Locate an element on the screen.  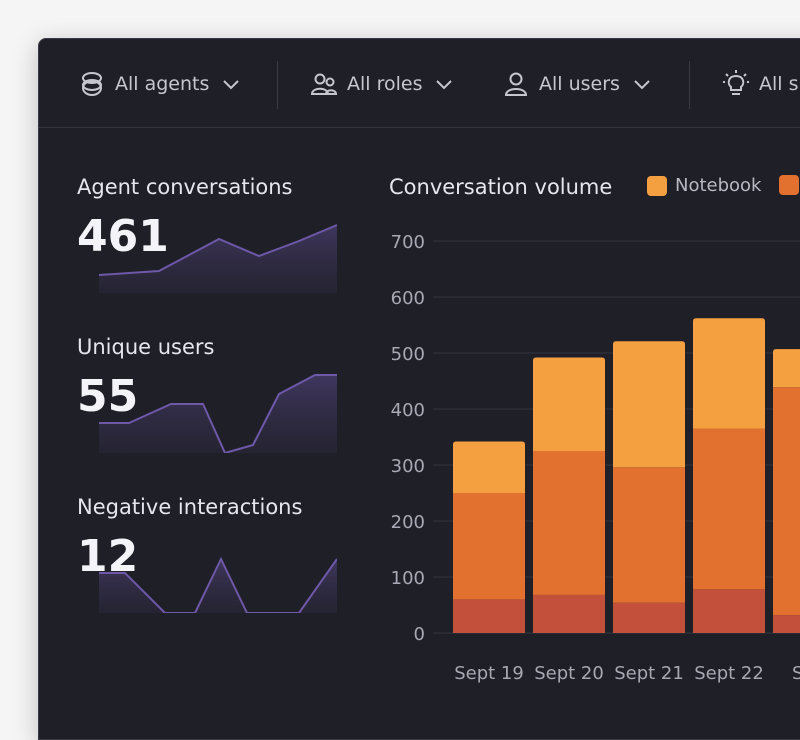
filter-agents: All agents is located at coordinates (160, 84).